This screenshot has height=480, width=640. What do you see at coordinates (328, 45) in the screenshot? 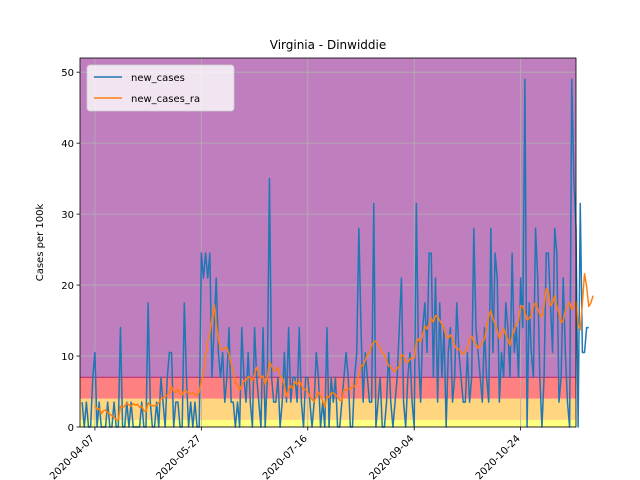
I see `chart-title: Virginia - Dinwiddie` at bounding box center [328, 45].